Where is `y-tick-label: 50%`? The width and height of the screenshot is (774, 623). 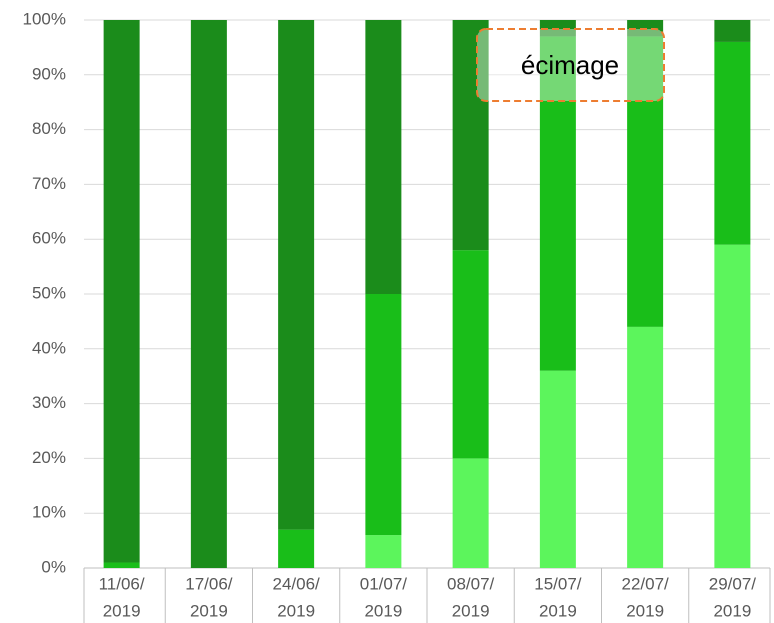 y-tick-label: 50% is located at coordinates (49, 292).